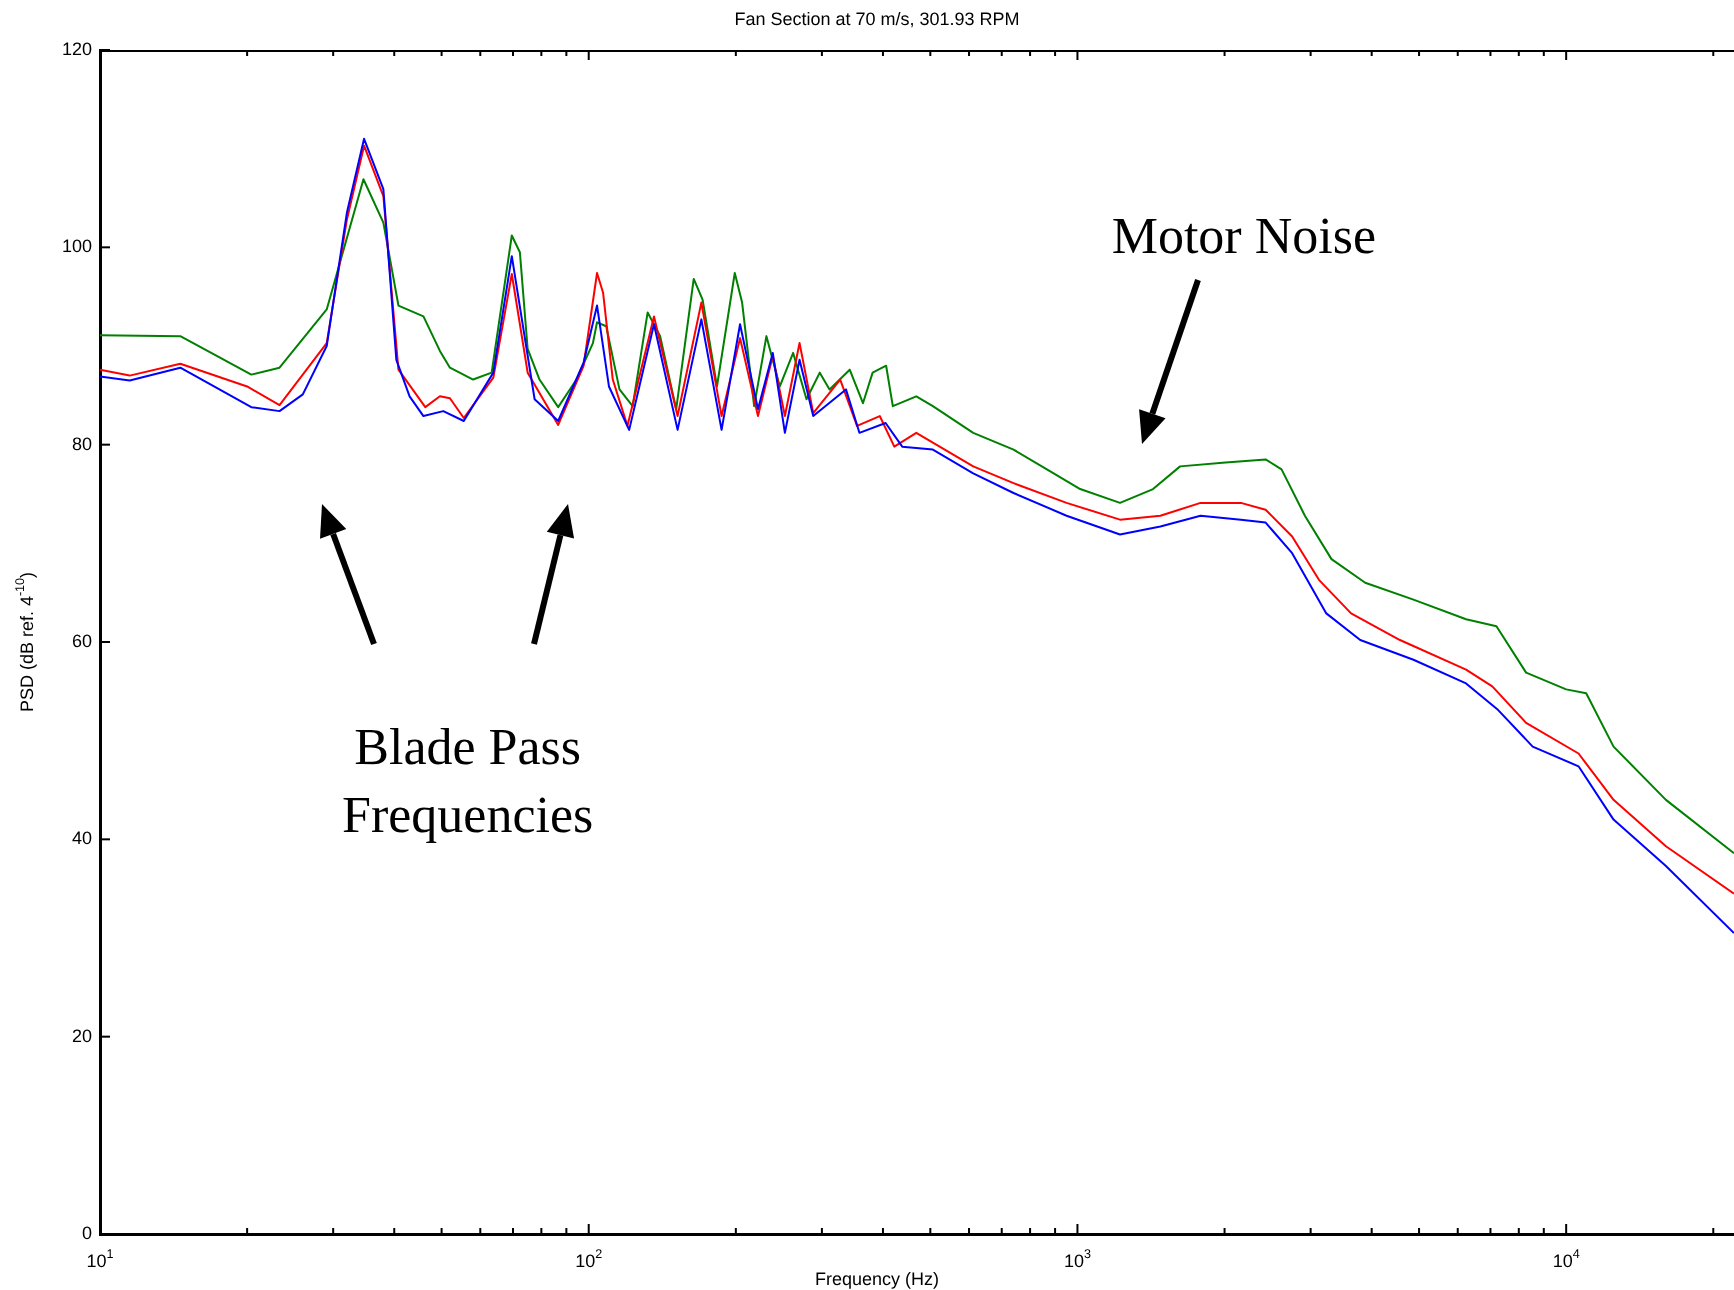 This screenshot has width=1734, height=1290. Describe the element at coordinates (86, 1232) in the screenshot. I see `y-tick-label: 0` at that location.